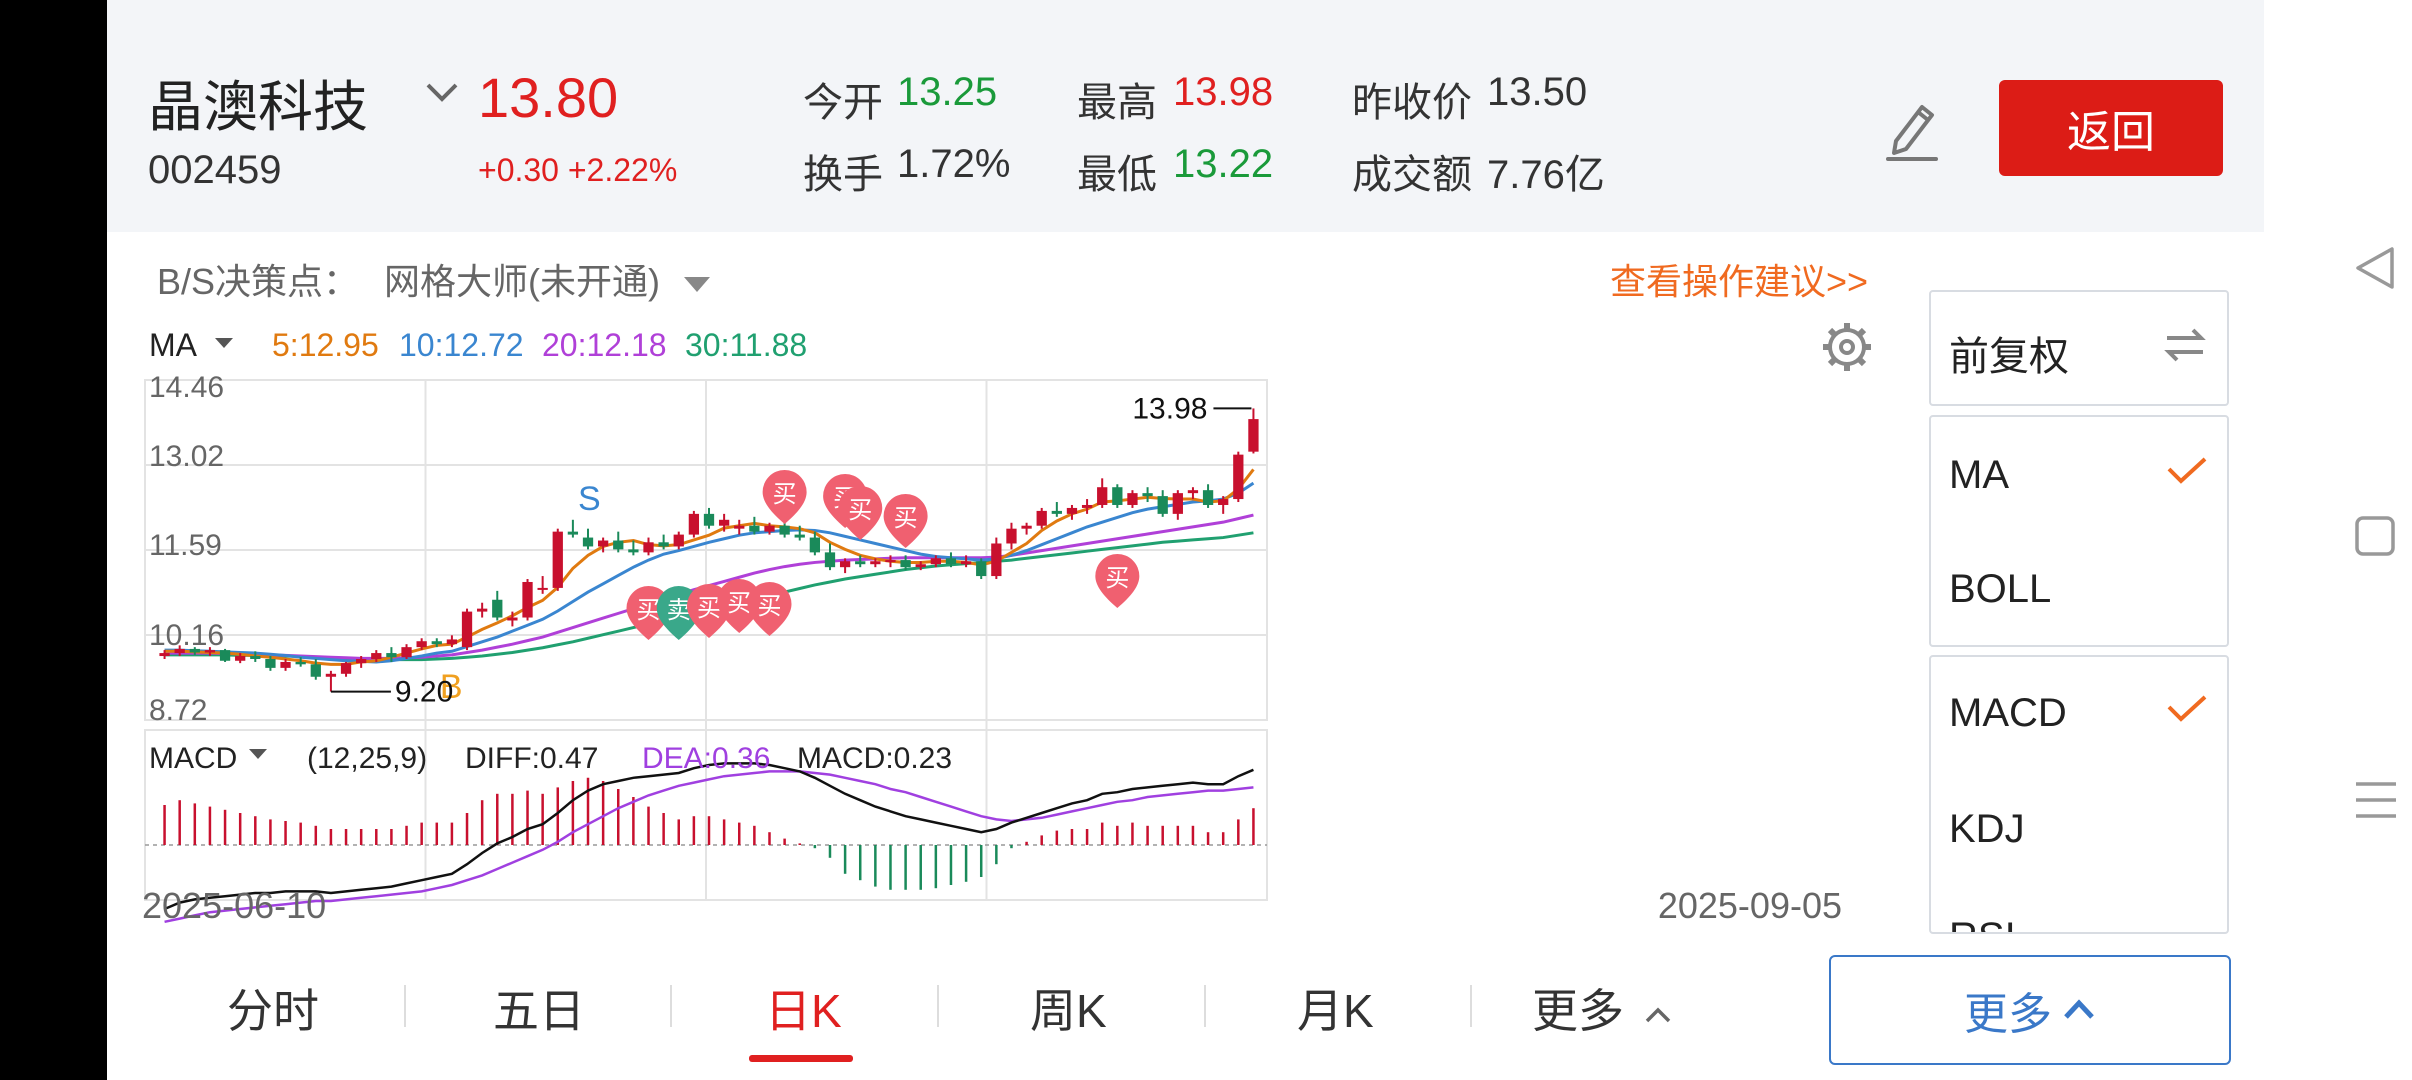 The image size is (2412, 1080). I want to click on back-button: 返回, so click(2111, 128).